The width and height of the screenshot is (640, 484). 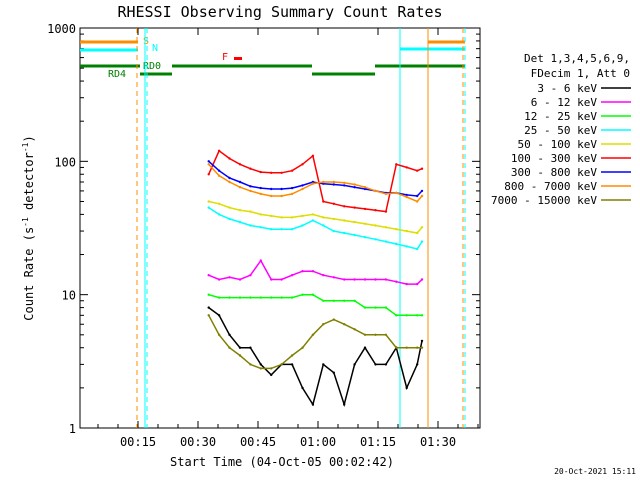 What do you see at coordinates (580, 73) in the screenshot?
I see `legend-header-2: FDecim 1, Att 0` at bounding box center [580, 73].